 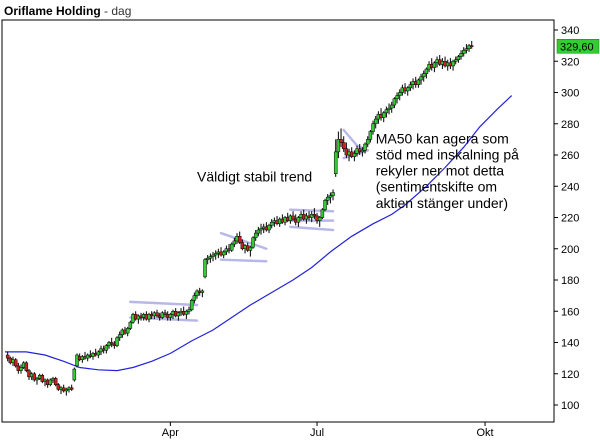 What do you see at coordinates (570, 187) in the screenshot?
I see `y-tick-label: 240` at bounding box center [570, 187].